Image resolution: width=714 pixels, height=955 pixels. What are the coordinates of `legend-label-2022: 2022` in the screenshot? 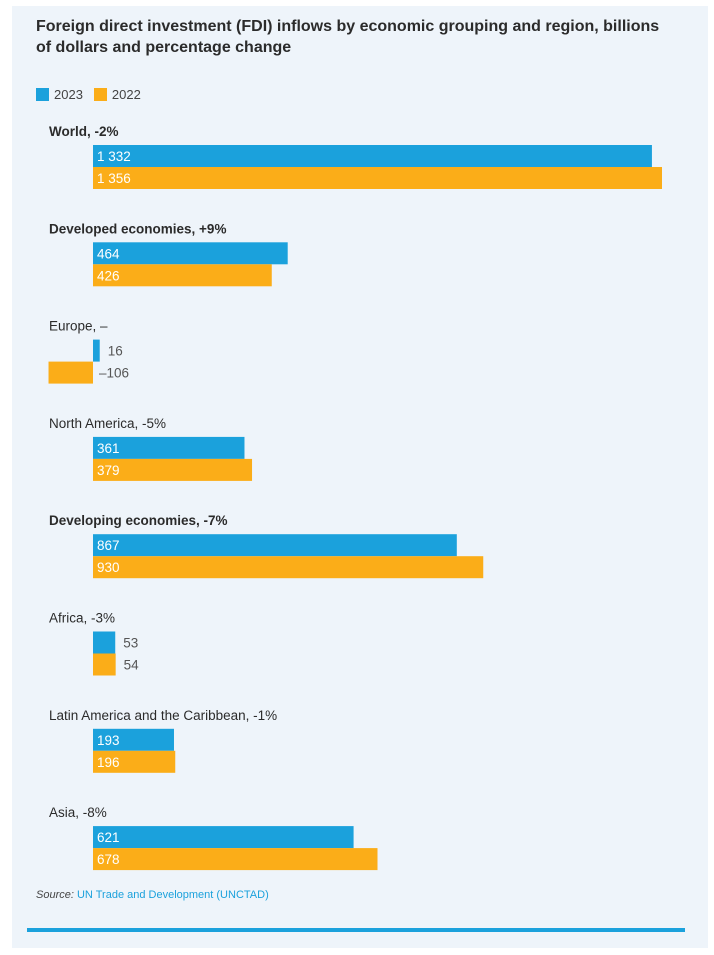 It's located at (126, 94).